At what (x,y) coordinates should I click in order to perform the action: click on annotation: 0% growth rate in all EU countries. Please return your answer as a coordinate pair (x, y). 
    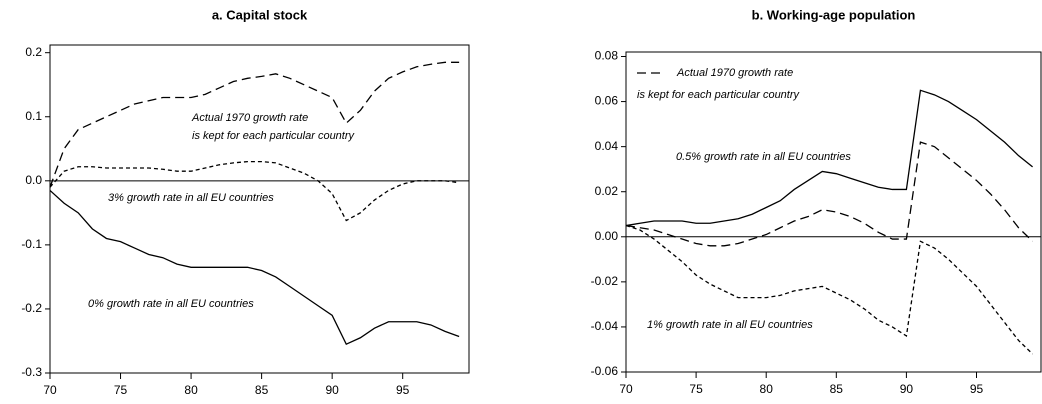
    Looking at the image, I should click on (171, 304).